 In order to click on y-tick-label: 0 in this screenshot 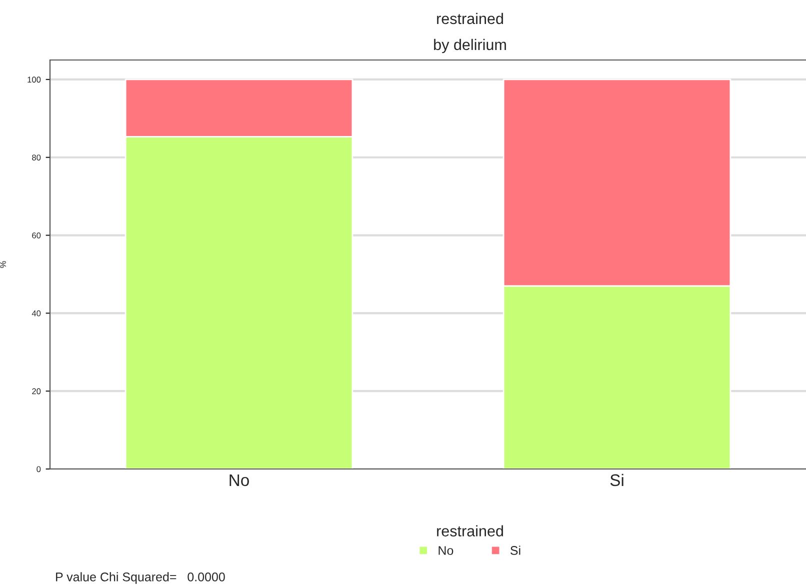, I will do `click(38, 469)`.